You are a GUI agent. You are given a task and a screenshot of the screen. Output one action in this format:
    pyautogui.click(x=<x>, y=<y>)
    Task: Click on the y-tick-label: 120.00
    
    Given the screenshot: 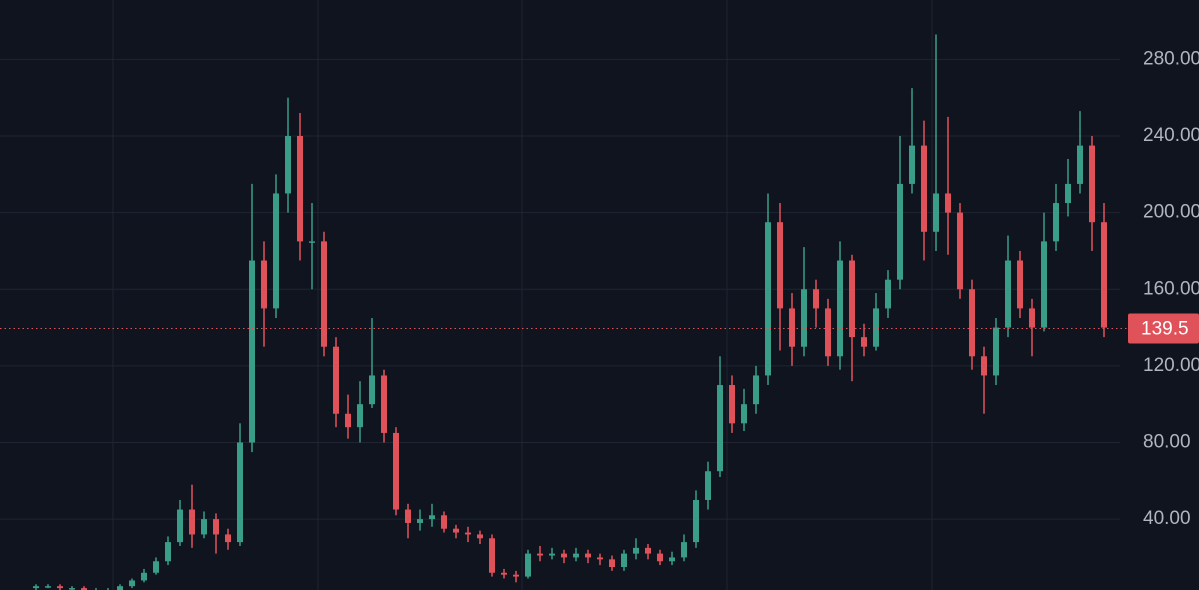 What is the action you would take?
    pyautogui.click(x=1171, y=365)
    